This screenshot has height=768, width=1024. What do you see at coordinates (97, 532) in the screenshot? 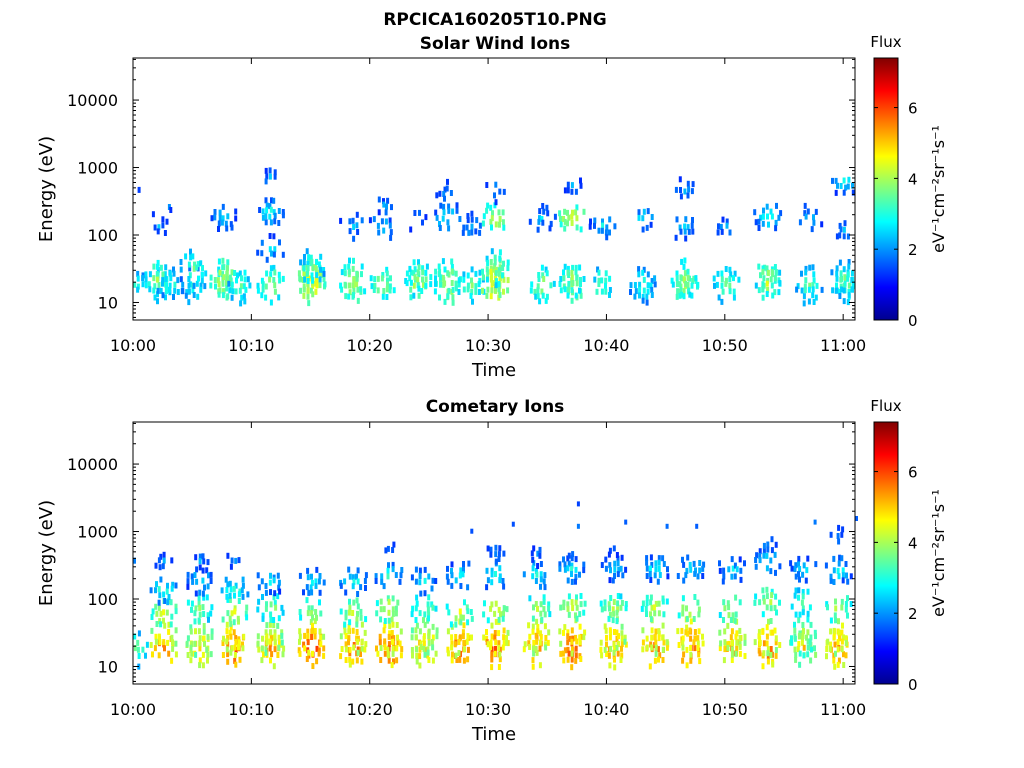
I see `y-tick-label: 1000` at bounding box center [97, 532].